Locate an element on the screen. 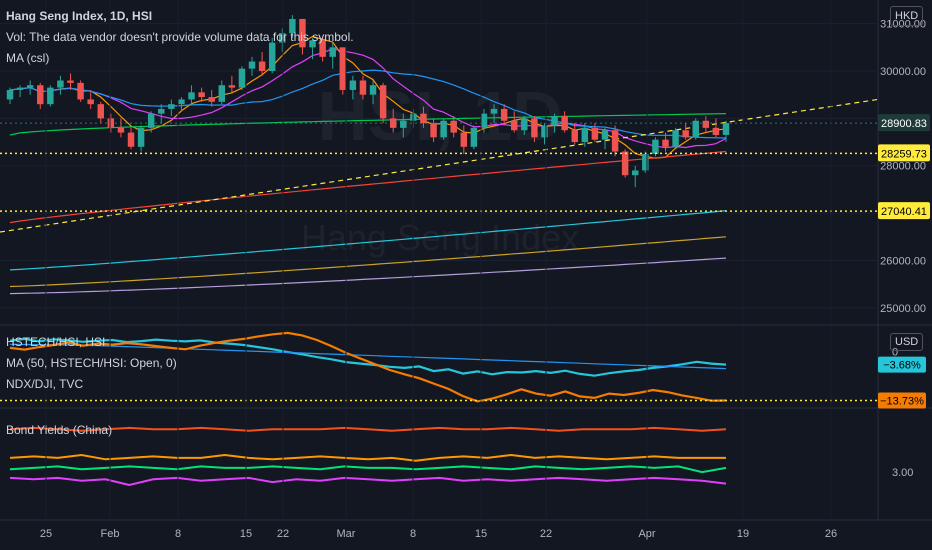  price-tick-label: 26000.00 is located at coordinates (903, 261).